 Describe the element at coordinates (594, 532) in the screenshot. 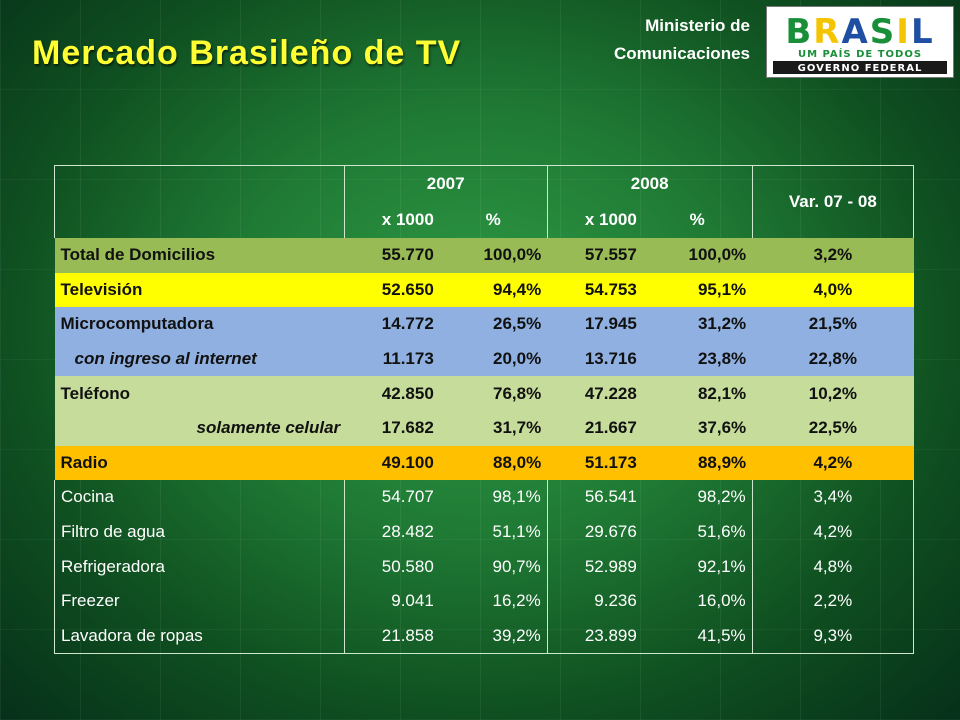

I see `cell-2008-value: 29.676` at that location.